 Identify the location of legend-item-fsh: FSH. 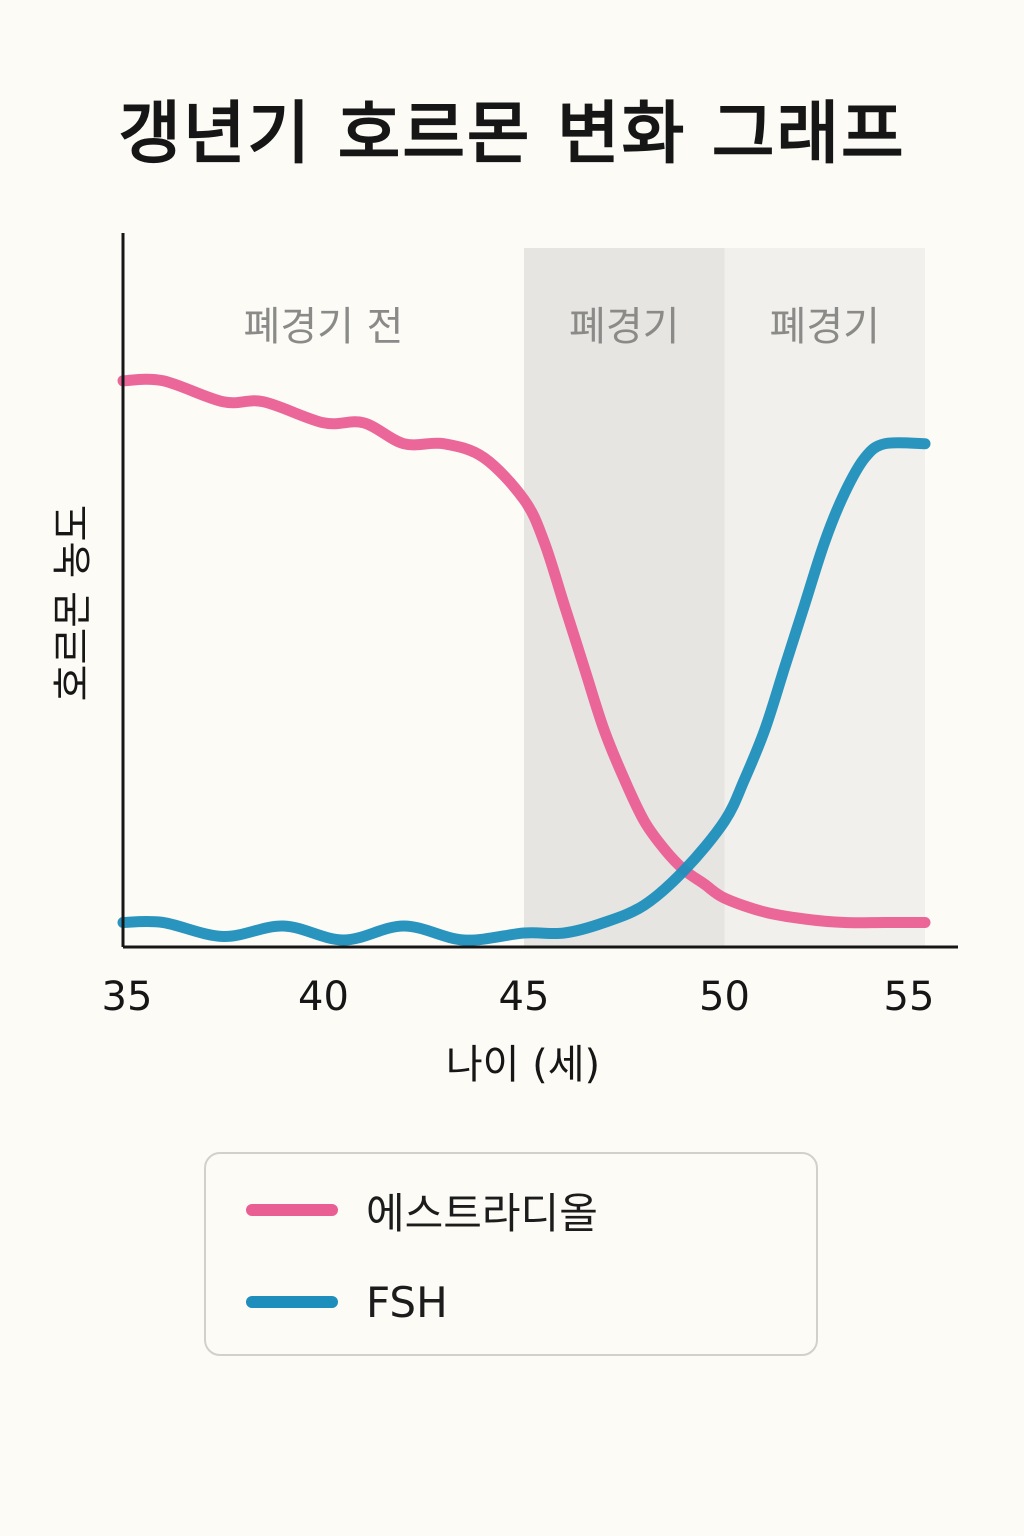
(347, 1302).